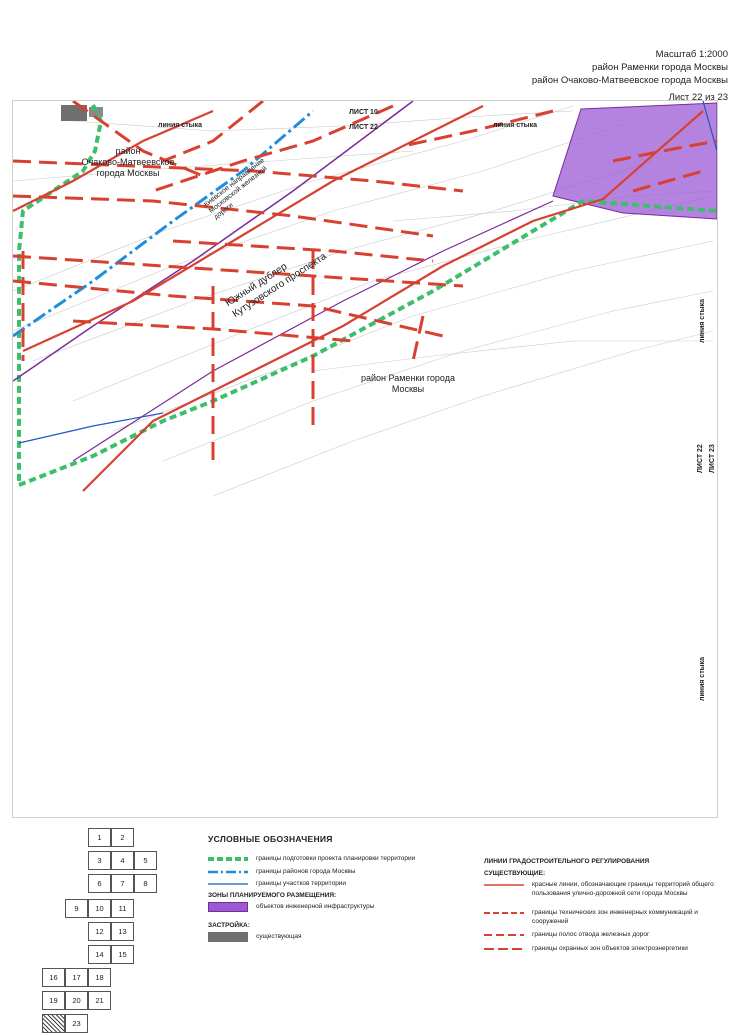  Describe the element at coordinates (591, 934) in the screenshot. I see `legend-text: границы полос отвода железных дорог` at that location.